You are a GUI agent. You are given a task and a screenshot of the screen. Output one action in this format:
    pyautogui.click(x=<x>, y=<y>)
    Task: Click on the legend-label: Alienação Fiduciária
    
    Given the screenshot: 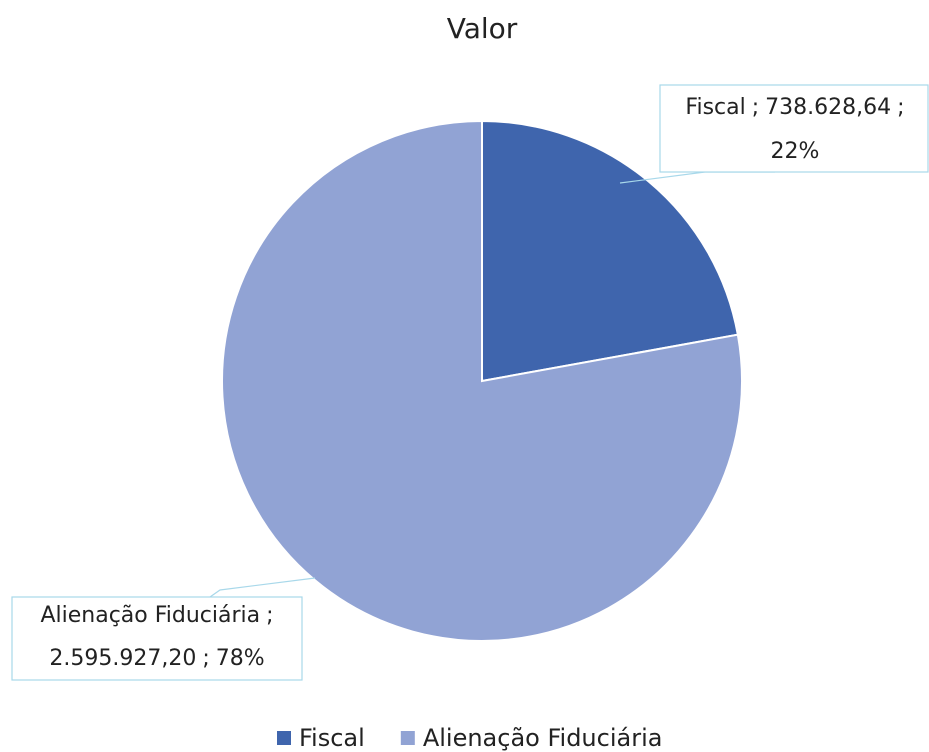 What is the action you would take?
    pyautogui.click(x=543, y=738)
    